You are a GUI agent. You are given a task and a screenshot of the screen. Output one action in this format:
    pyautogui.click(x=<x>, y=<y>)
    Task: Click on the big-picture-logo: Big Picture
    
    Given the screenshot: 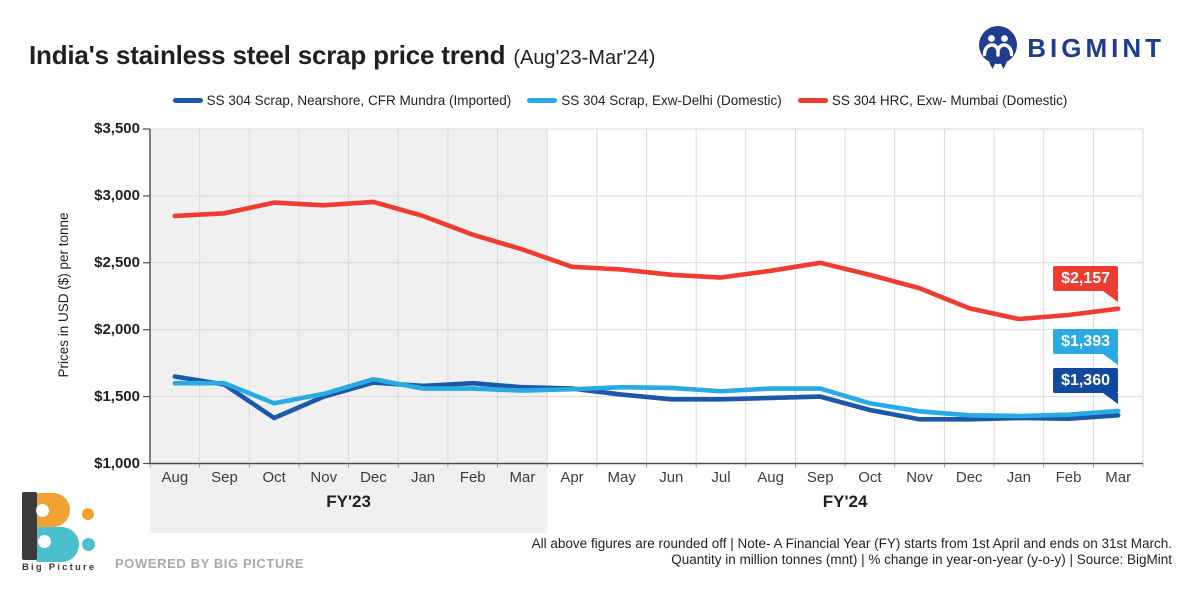 What is the action you would take?
    pyautogui.click(x=62, y=533)
    